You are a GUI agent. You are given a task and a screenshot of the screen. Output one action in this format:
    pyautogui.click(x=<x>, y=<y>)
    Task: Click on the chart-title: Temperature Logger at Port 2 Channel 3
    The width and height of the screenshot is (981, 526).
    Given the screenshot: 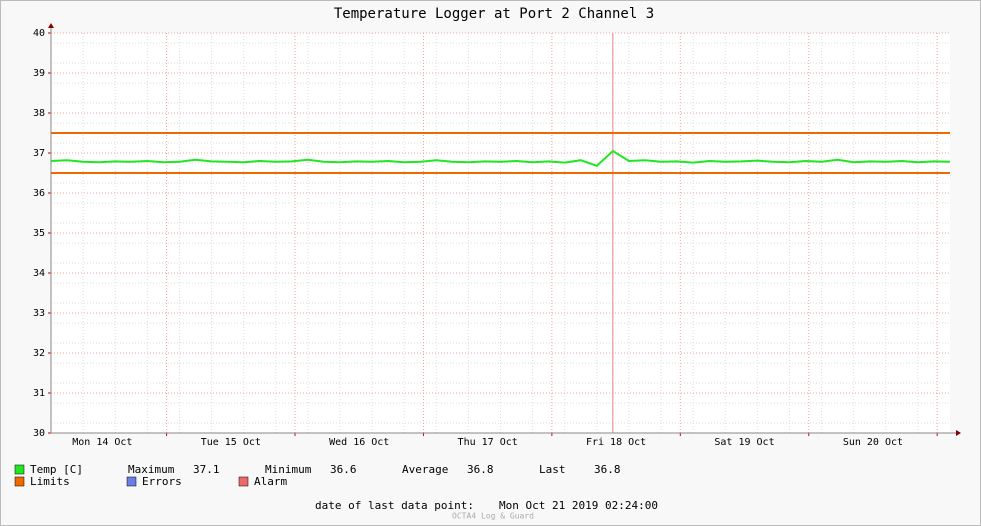 What is the action you would take?
    pyautogui.click(x=494, y=14)
    